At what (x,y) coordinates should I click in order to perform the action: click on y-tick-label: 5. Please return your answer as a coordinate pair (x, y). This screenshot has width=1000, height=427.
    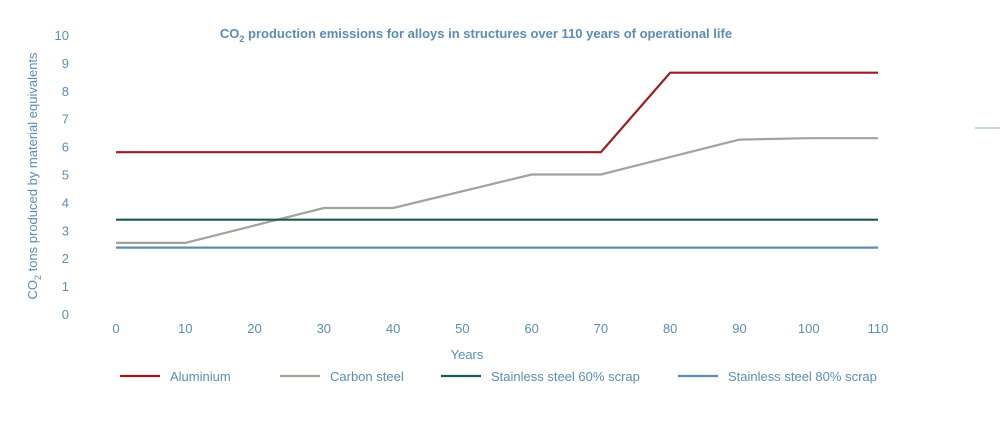
    Looking at the image, I should click on (65, 175).